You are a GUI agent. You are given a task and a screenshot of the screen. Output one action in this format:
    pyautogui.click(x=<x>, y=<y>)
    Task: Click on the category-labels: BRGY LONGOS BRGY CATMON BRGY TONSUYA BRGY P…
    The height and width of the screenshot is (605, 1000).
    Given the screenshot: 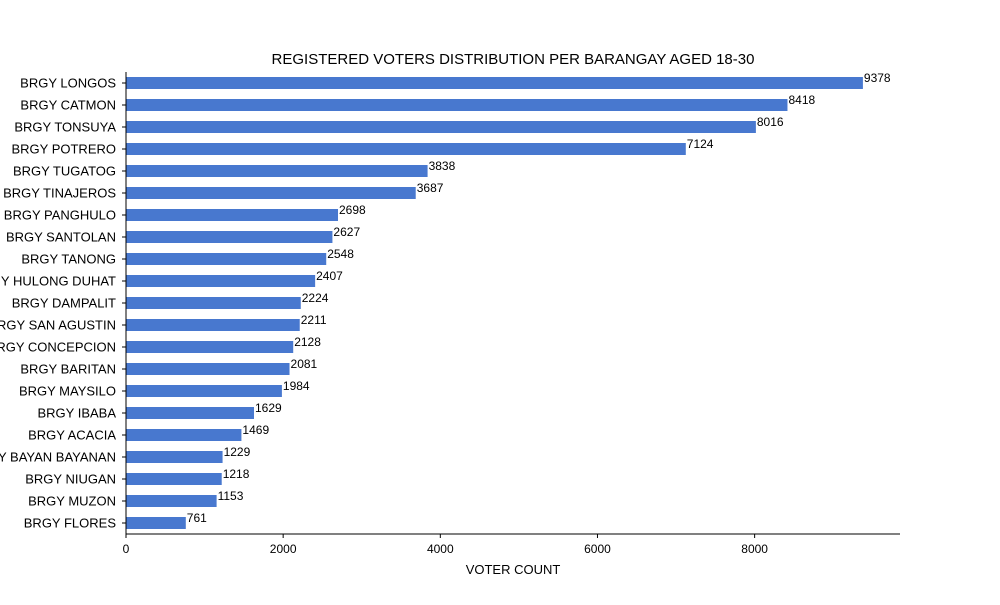 What is the action you would take?
    pyautogui.click(x=63, y=303)
    